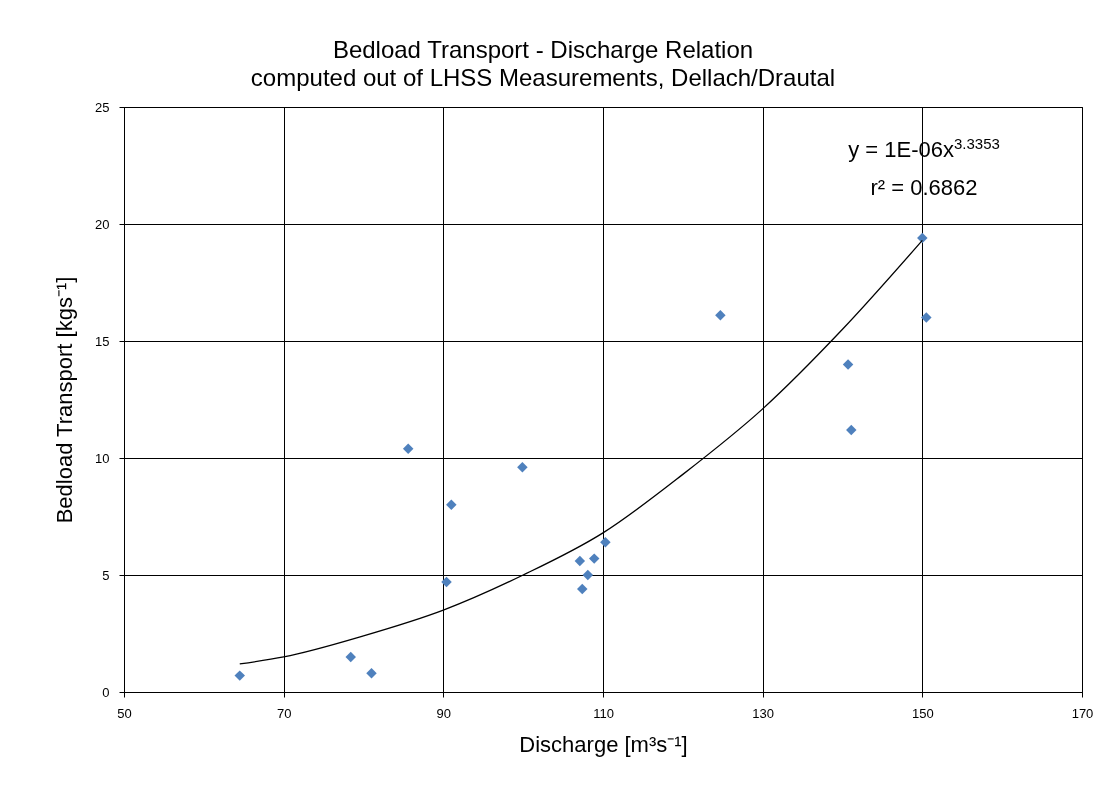 The image size is (1114, 804). I want to click on x-tick-label: 50, so click(124, 713).